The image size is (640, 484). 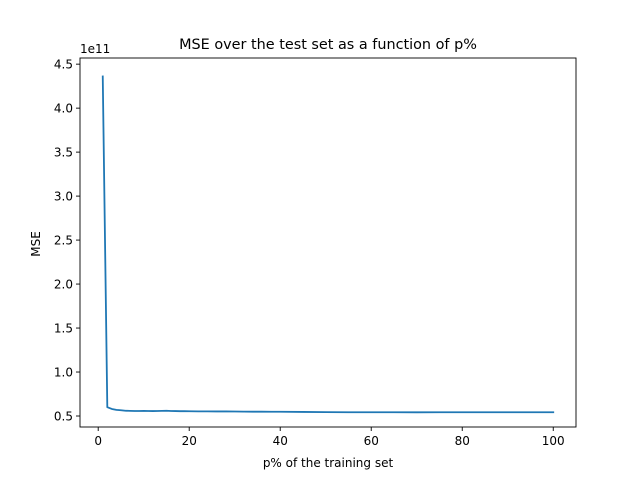 I want to click on y-tick-label: 2.0, so click(x=63, y=284).